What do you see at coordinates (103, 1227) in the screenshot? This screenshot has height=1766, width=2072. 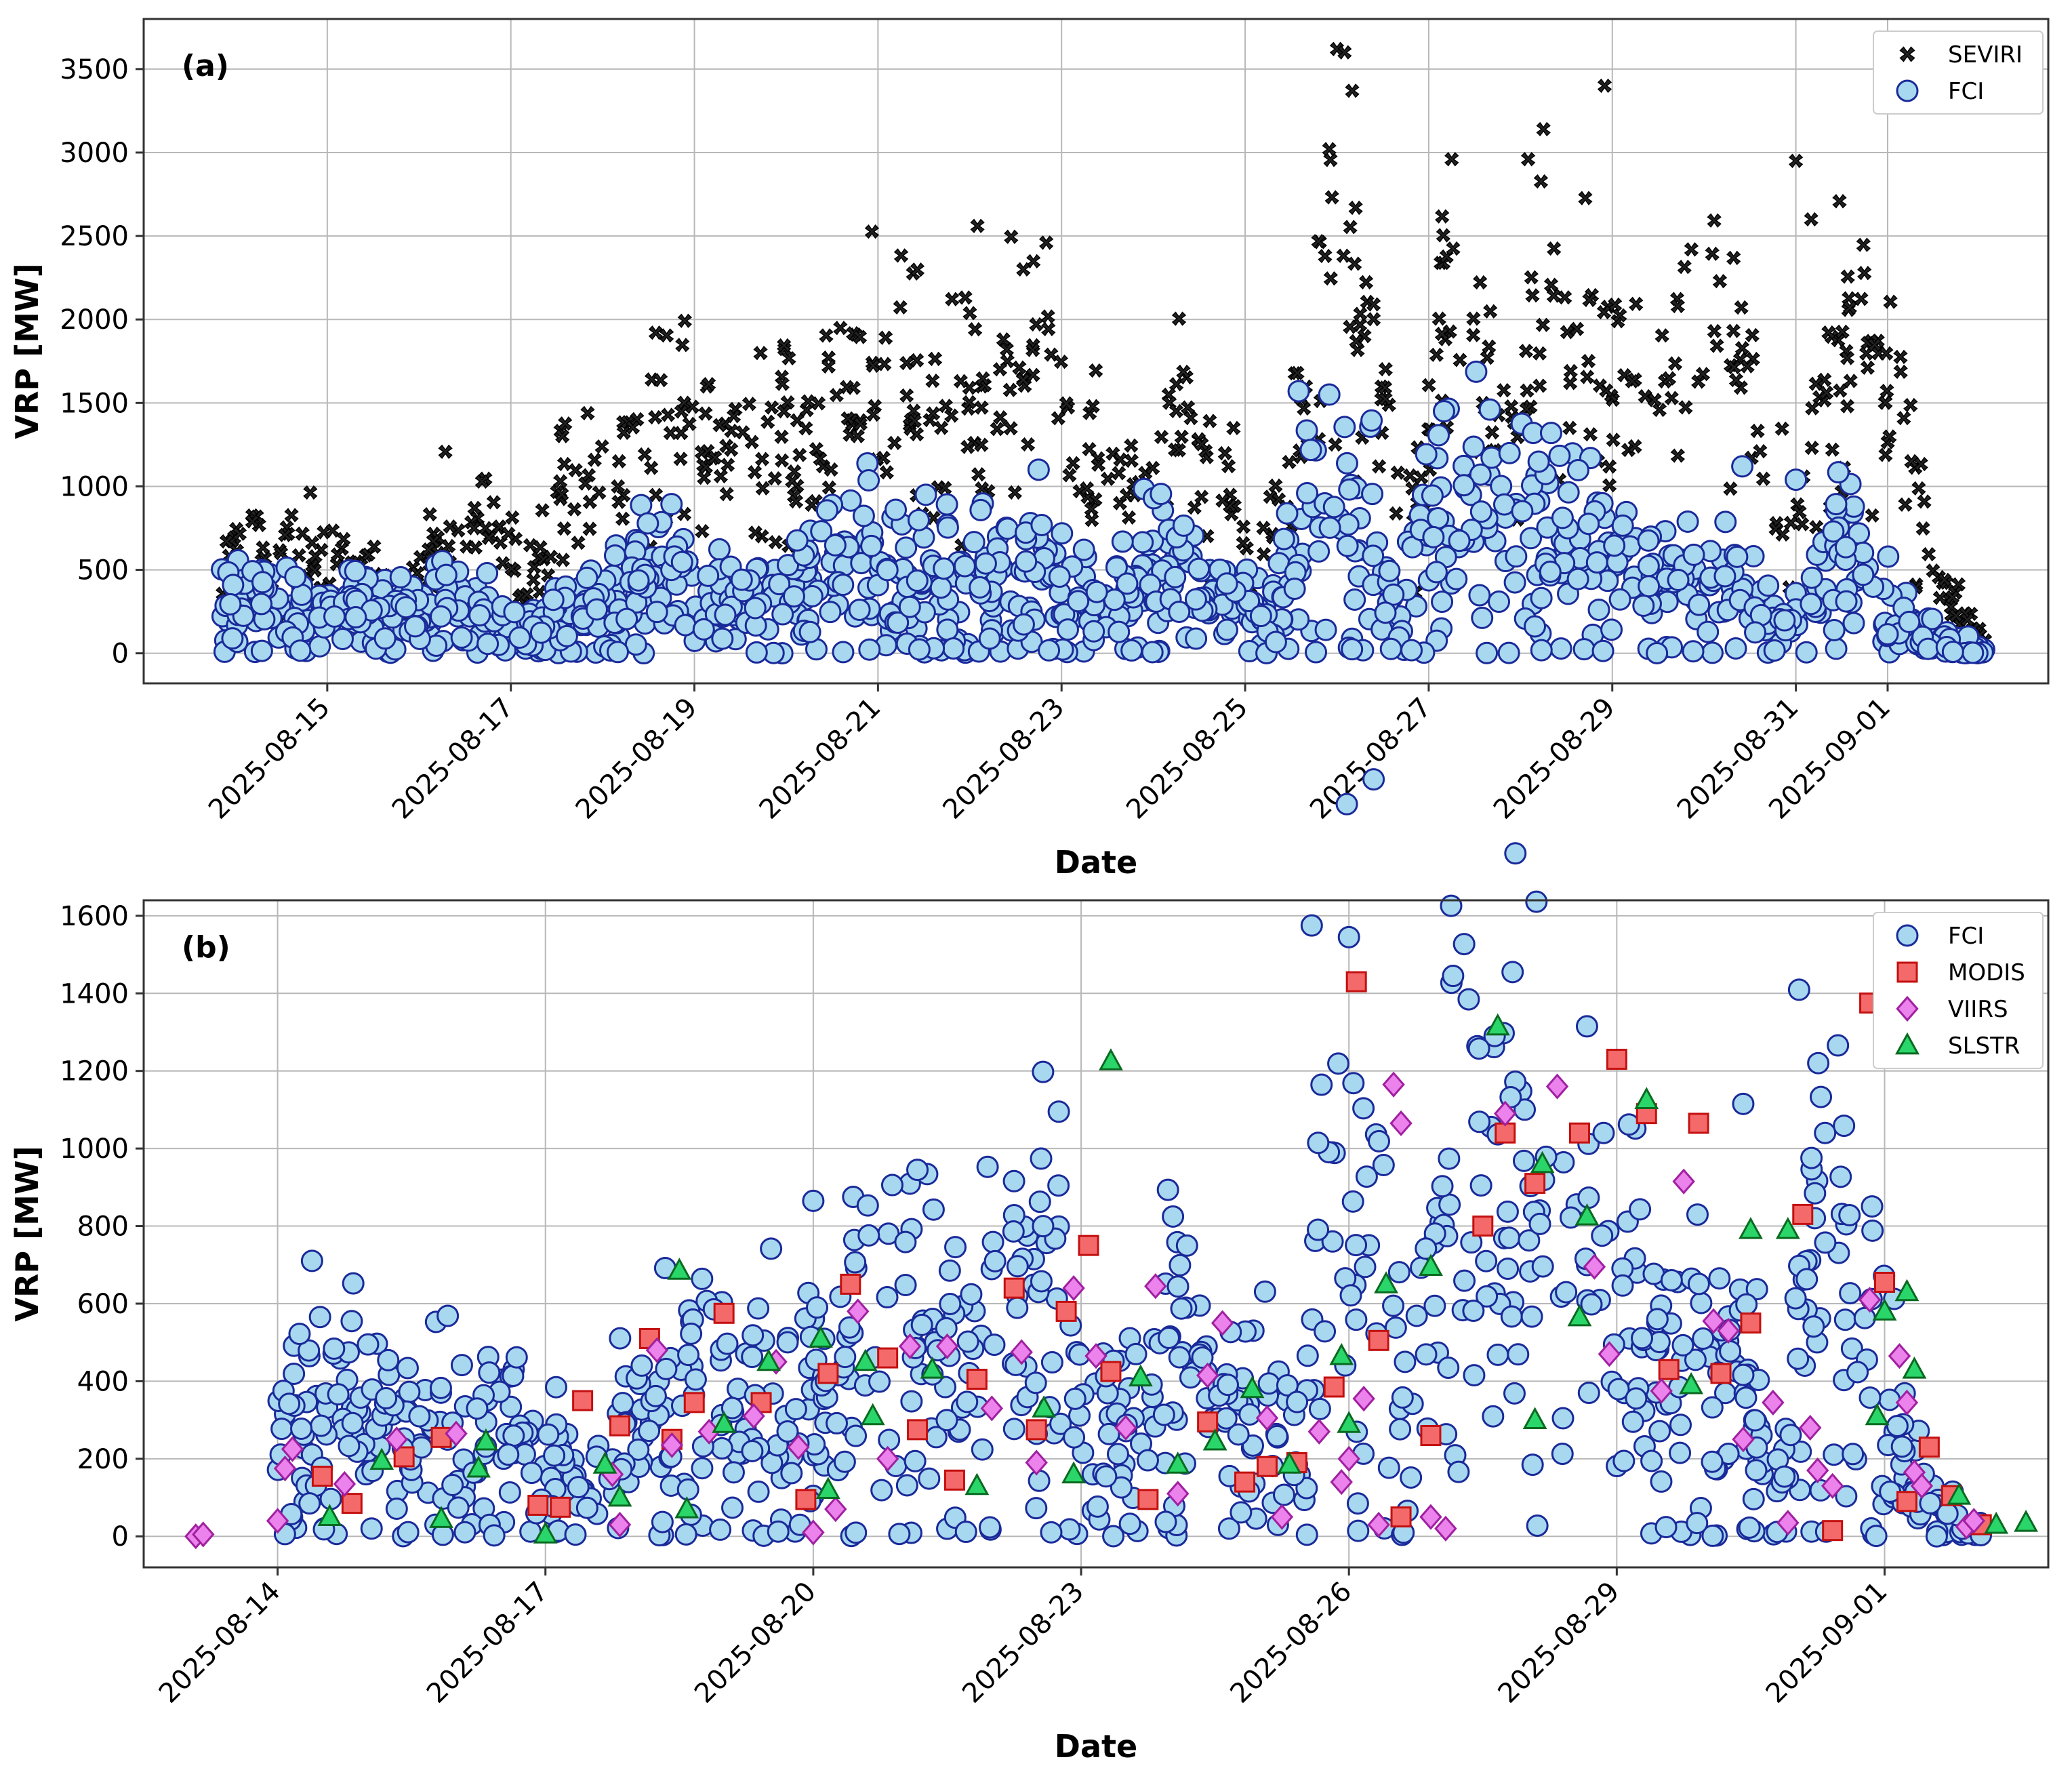 I see `y-tick-label: 800` at bounding box center [103, 1227].